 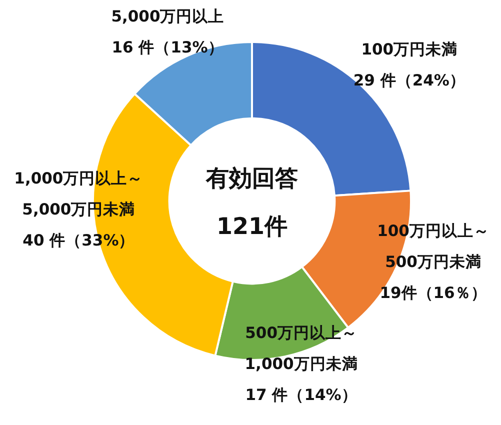 I want to click on slice-label: 500万円以上～1,000万円未満, so click(x=301, y=348).